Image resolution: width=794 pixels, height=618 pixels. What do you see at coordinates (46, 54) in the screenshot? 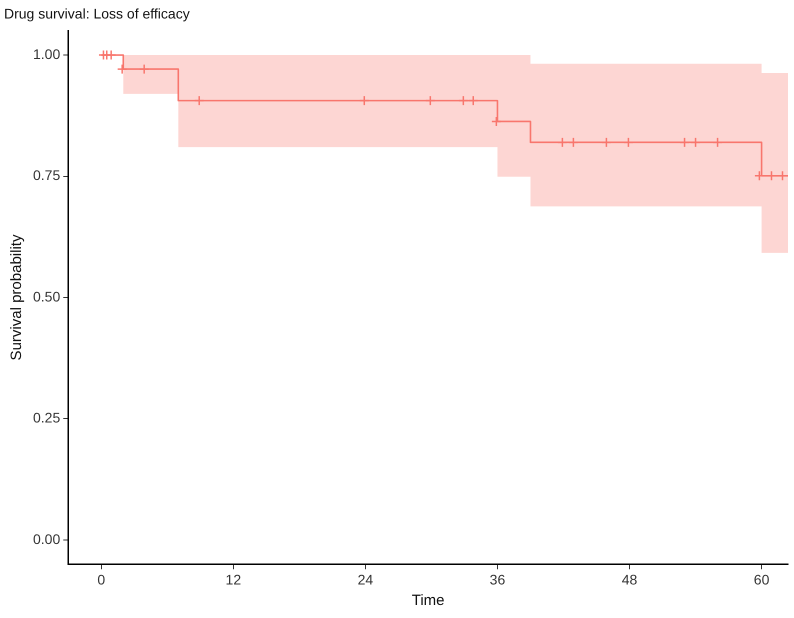
I see `y-tick-label: 1.00` at bounding box center [46, 54].